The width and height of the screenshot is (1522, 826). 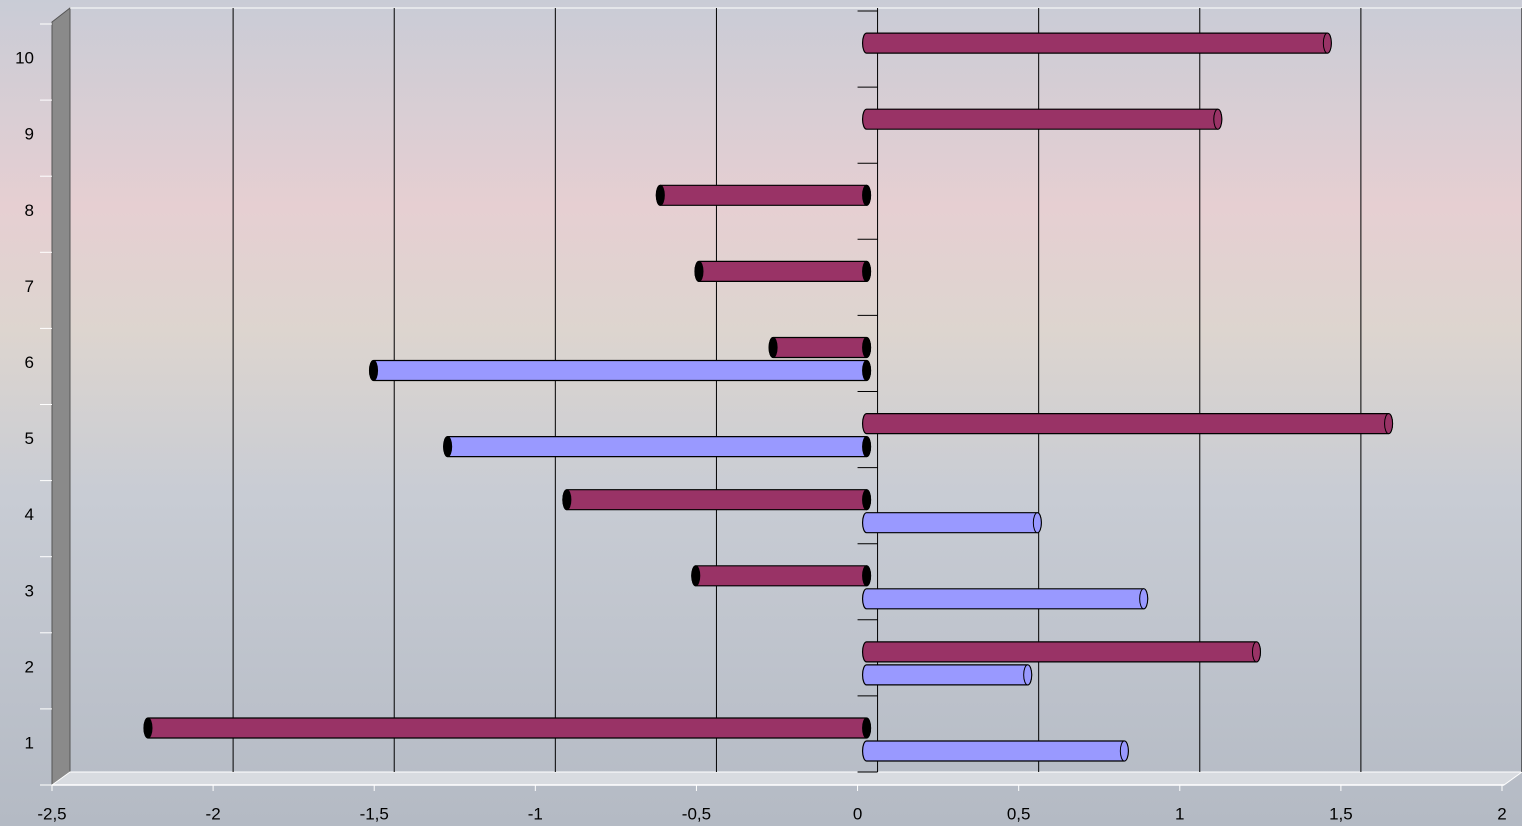 What do you see at coordinates (29, 134) in the screenshot?
I see `y-tick-label: 9` at bounding box center [29, 134].